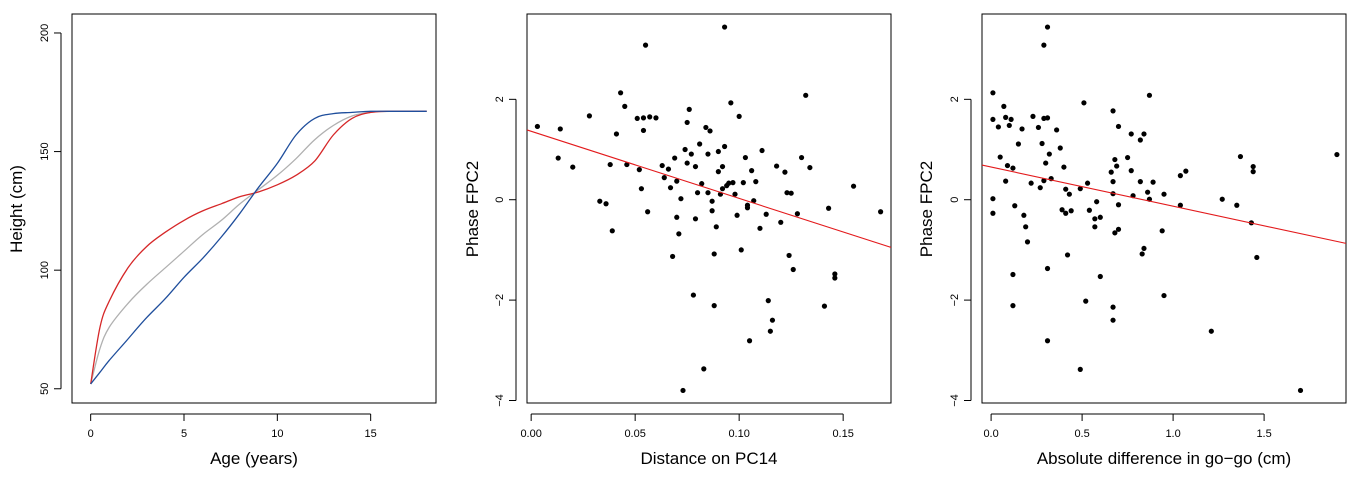 This screenshot has height=477, width=1352. Describe the element at coordinates (709, 188) in the screenshot. I see `regression-line` at that location.